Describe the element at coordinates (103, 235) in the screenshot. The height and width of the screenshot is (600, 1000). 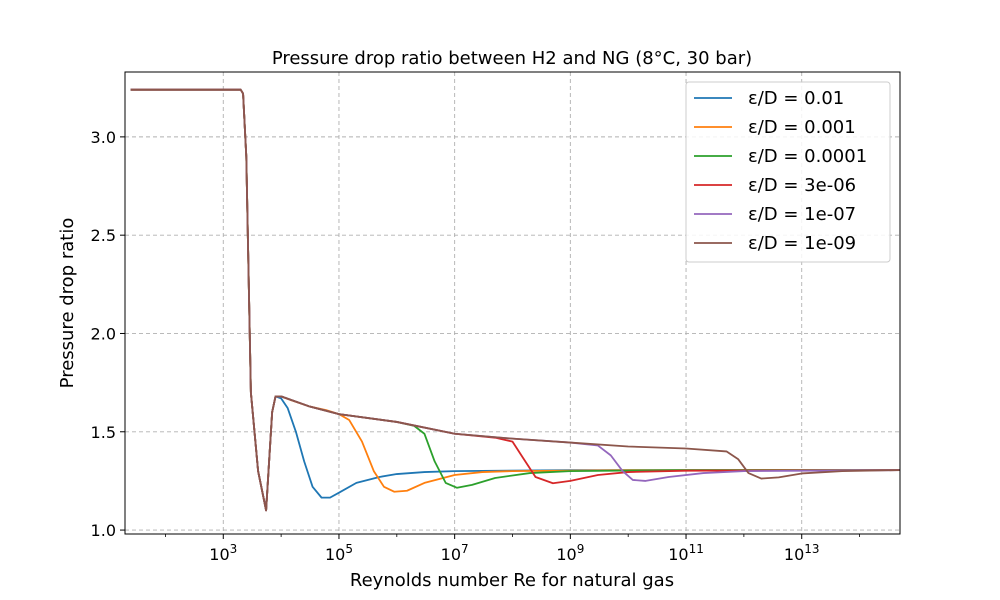
I see `y-tick-label: 2.5` at that location.